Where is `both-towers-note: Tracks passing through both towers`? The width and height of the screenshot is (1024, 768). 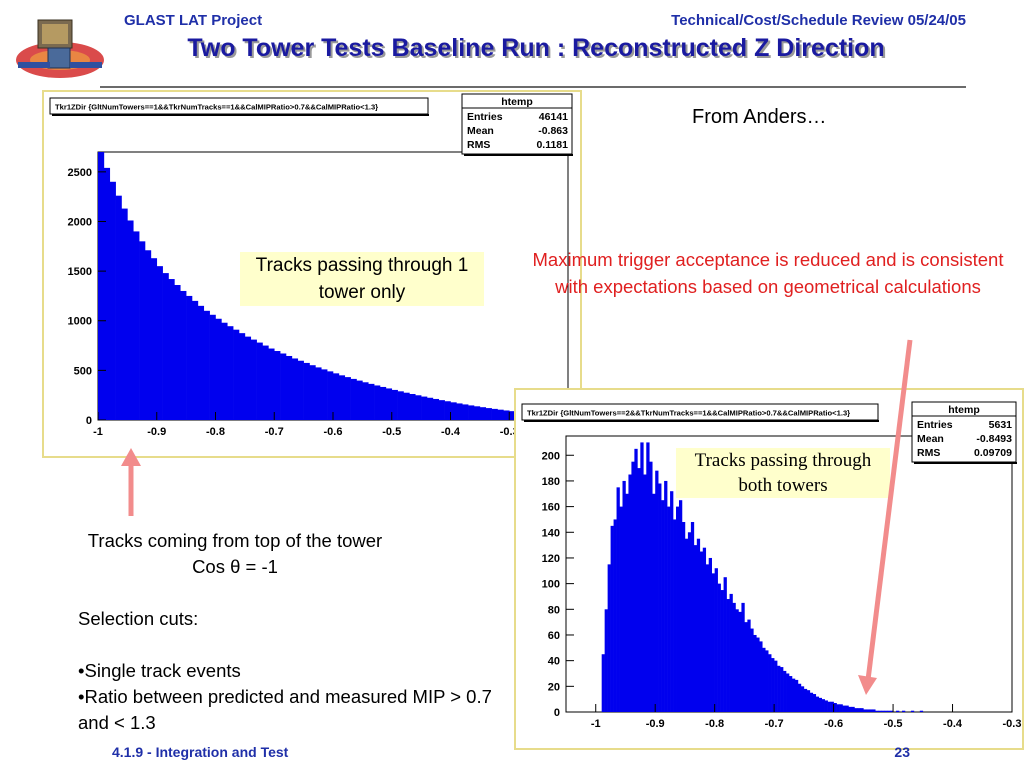 both-towers-note: Tracks passing through both towers is located at coordinates (783, 473).